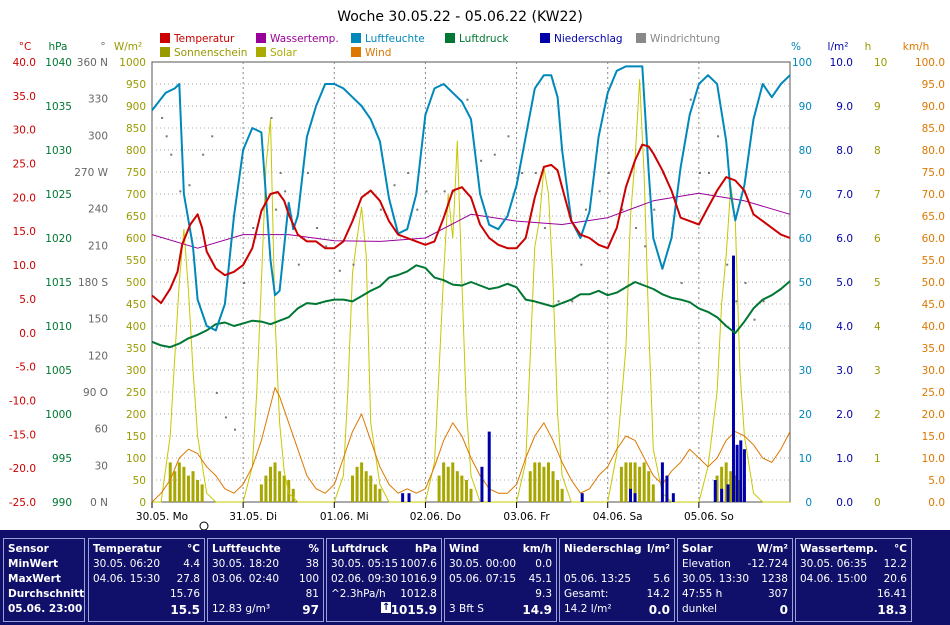 Image resolution: width=950 pixels, height=625 pixels. Describe the element at coordinates (58, 107) in the screenshot. I see `pressure-tick-label: 1035` at that location.